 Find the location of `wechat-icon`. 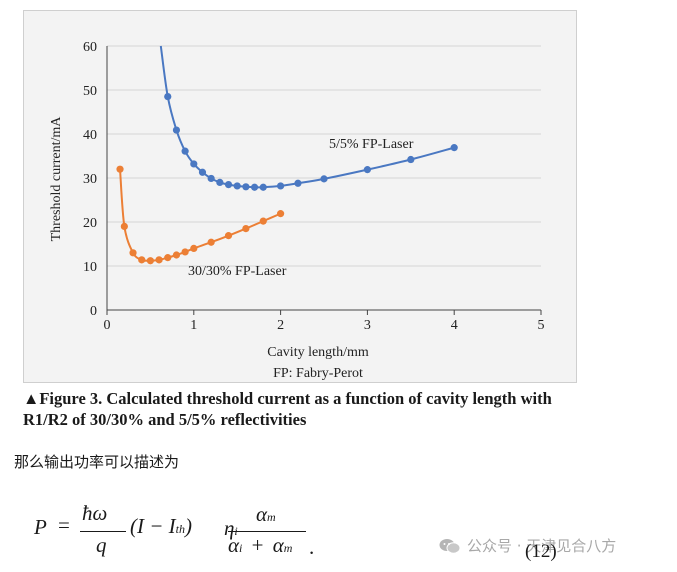

wechat-icon is located at coordinates (450, 546).